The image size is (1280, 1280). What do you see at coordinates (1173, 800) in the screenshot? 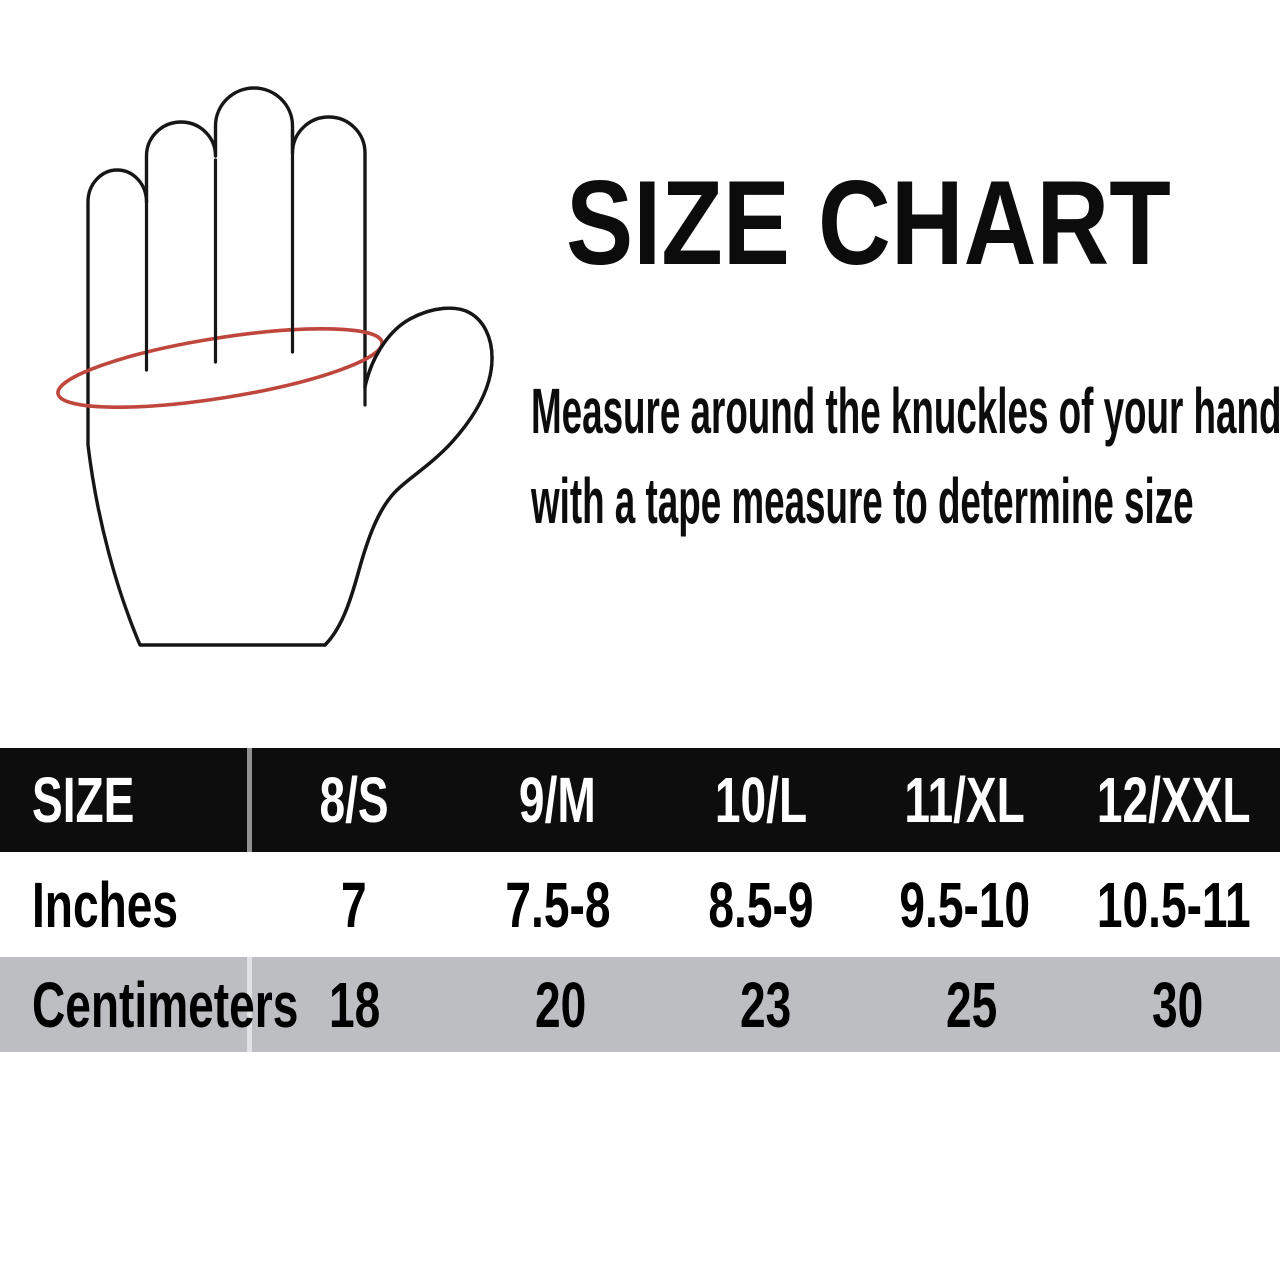
I see `header-cell-12xxl: 12/XXL` at bounding box center [1173, 800].